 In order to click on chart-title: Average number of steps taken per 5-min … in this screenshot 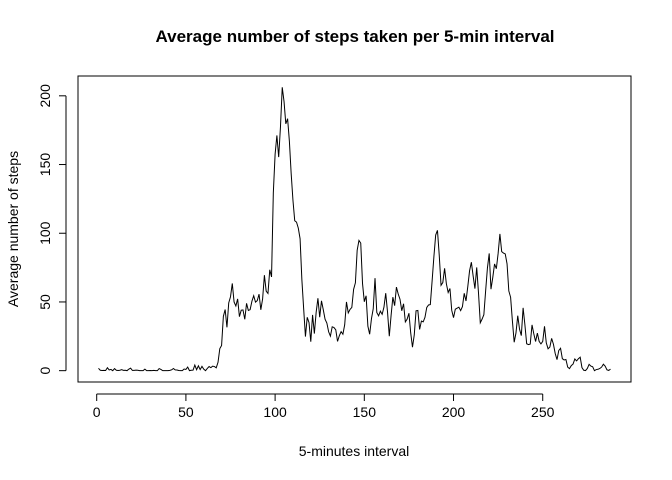, I will do `click(355, 36)`.